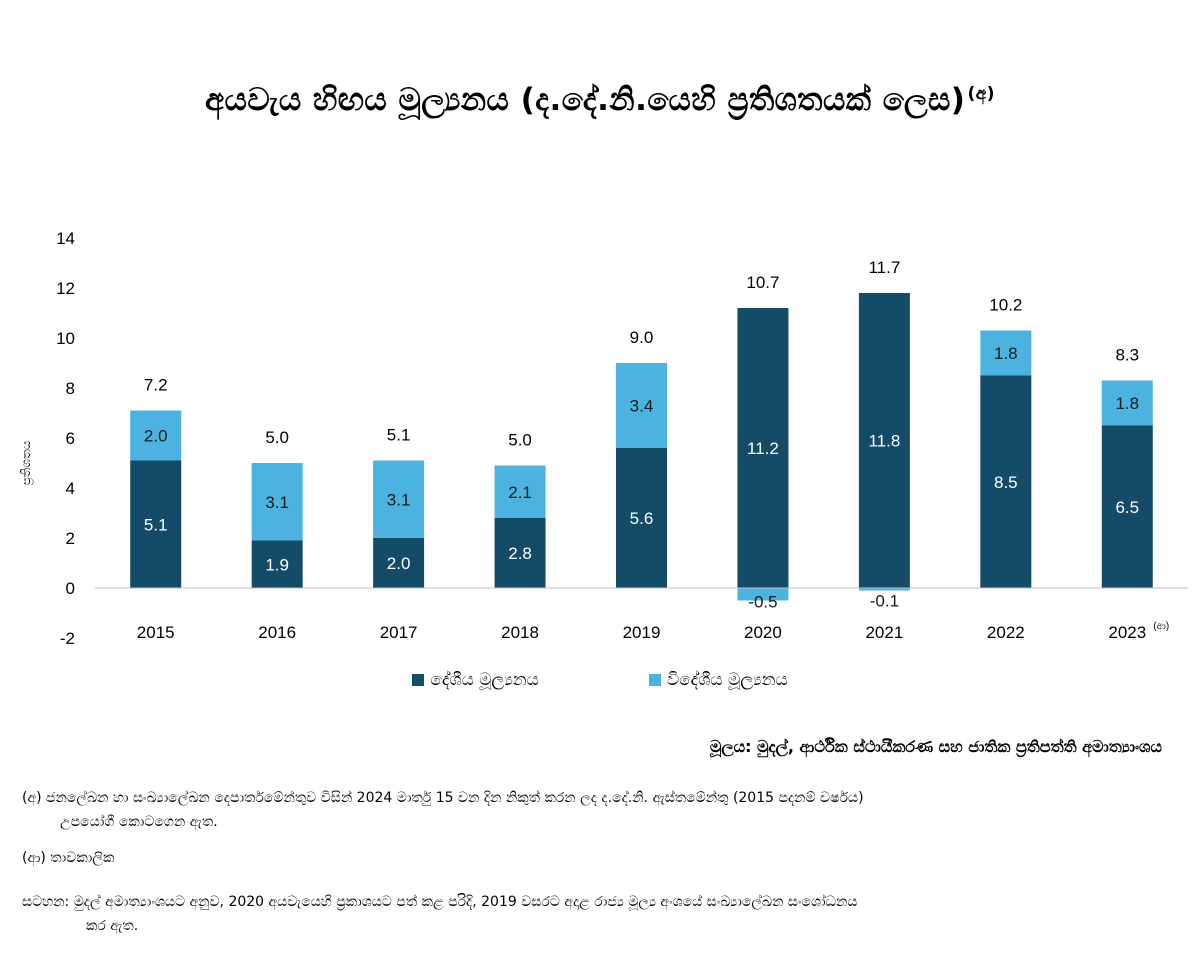  Describe the element at coordinates (418, 680) in the screenshot. I see `legend-swatch-domestic` at that location.